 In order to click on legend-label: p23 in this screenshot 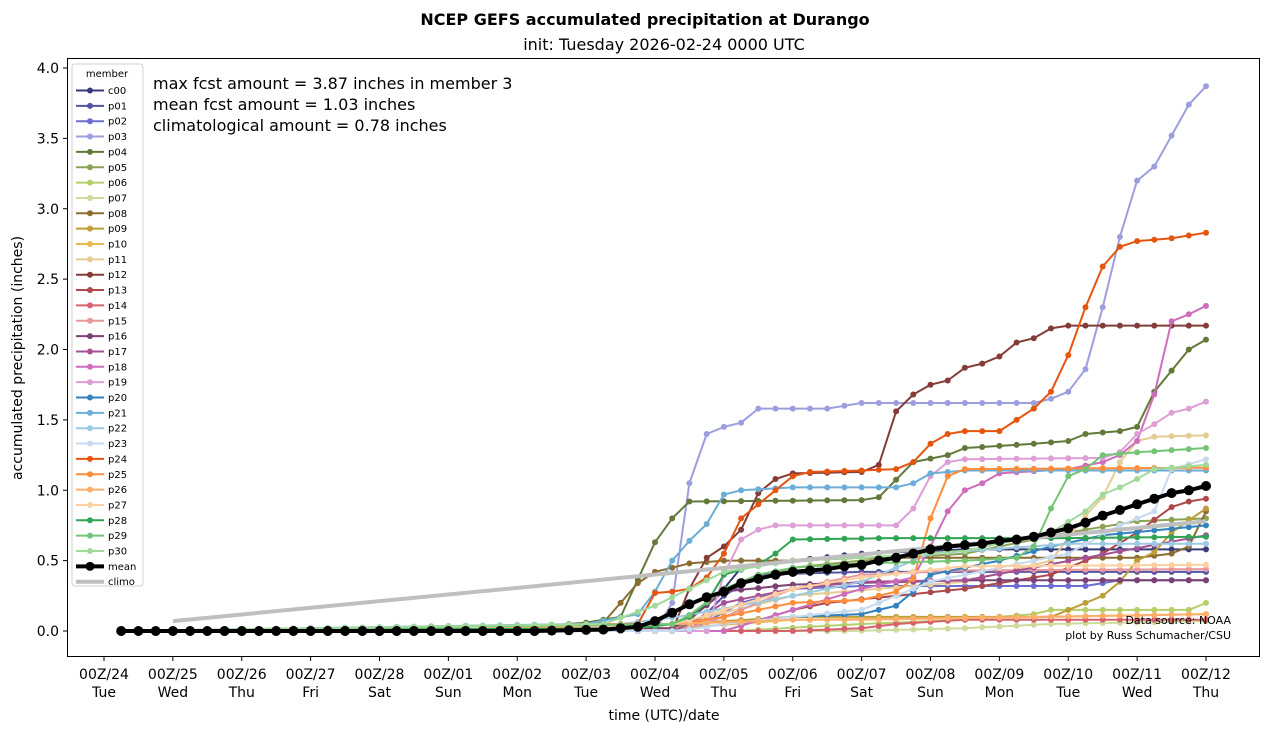, I will do `click(117, 444)`.